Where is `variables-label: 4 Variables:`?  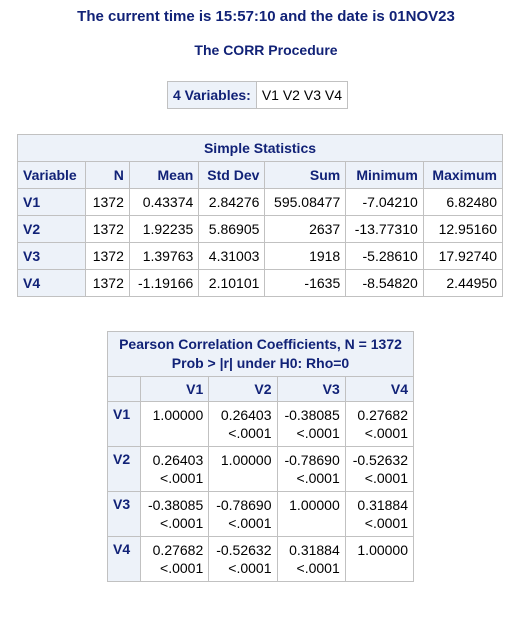
variables-label: 4 Variables: is located at coordinates (212, 95).